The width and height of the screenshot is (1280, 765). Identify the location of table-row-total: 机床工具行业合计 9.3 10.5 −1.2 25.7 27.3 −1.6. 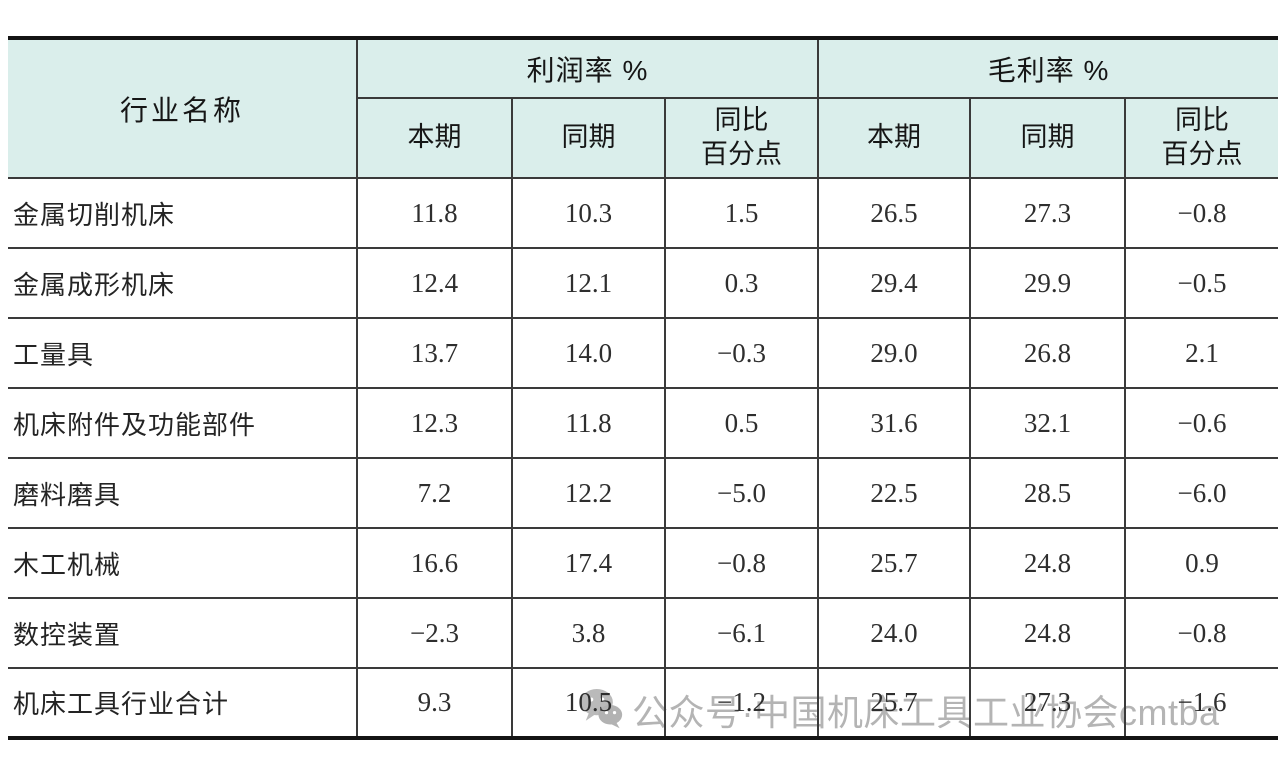
(643, 703).